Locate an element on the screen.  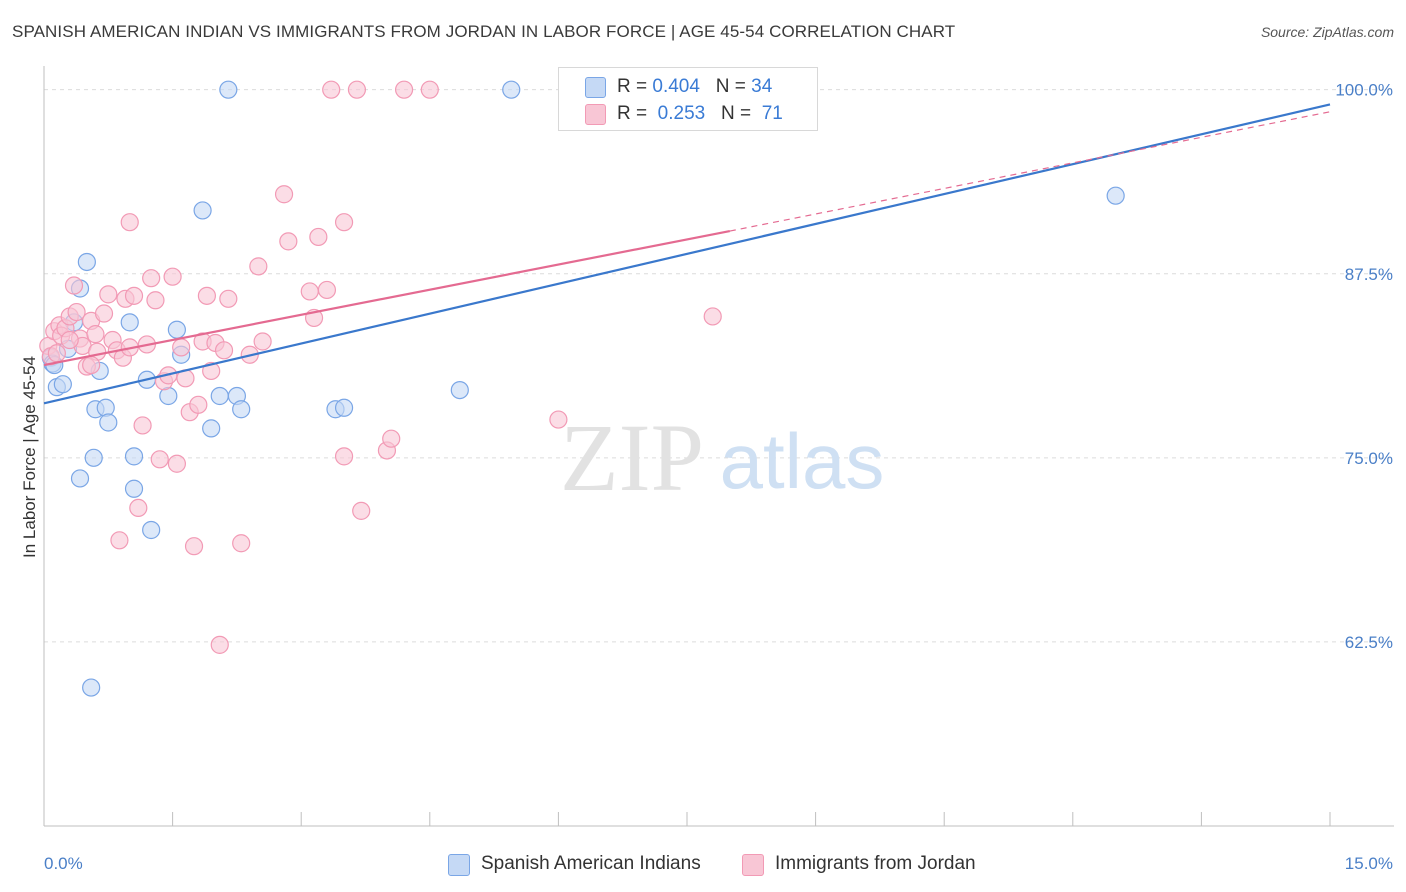
legend-swatch-blue is located at coordinates (459, 865).